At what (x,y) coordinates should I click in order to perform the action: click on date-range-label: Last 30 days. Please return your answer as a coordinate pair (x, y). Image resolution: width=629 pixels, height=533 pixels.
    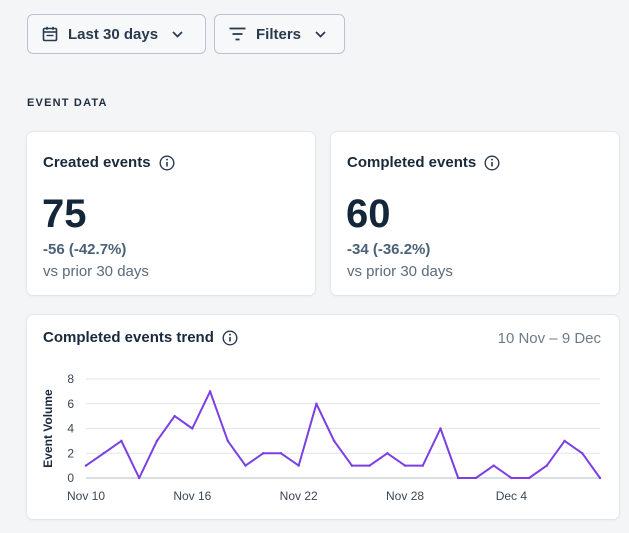
    Looking at the image, I should click on (113, 34).